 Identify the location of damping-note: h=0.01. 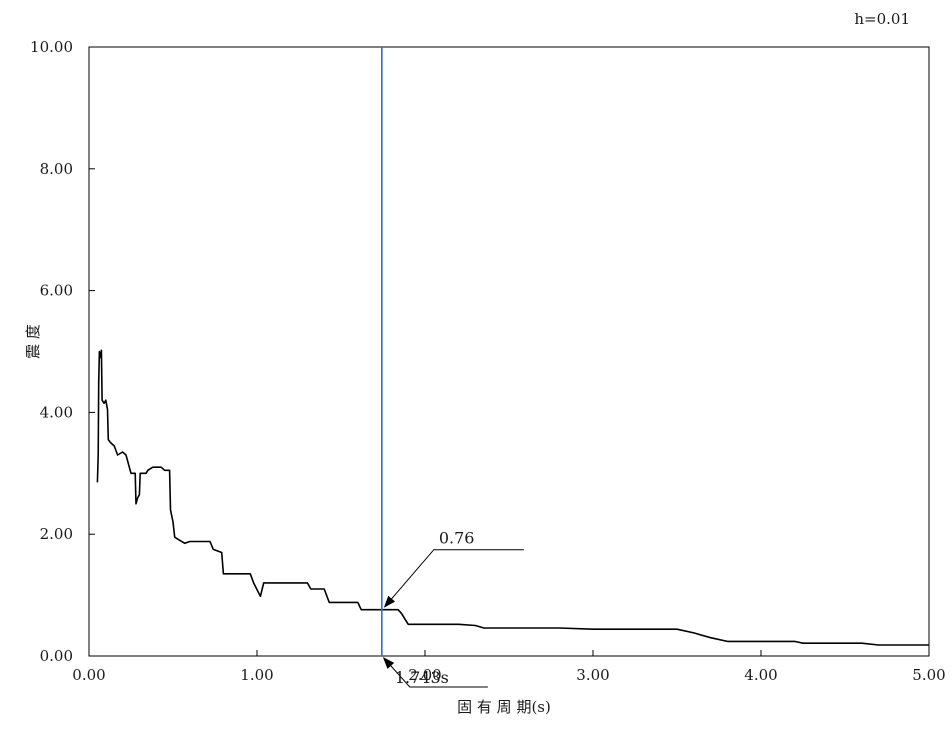
(882, 19).